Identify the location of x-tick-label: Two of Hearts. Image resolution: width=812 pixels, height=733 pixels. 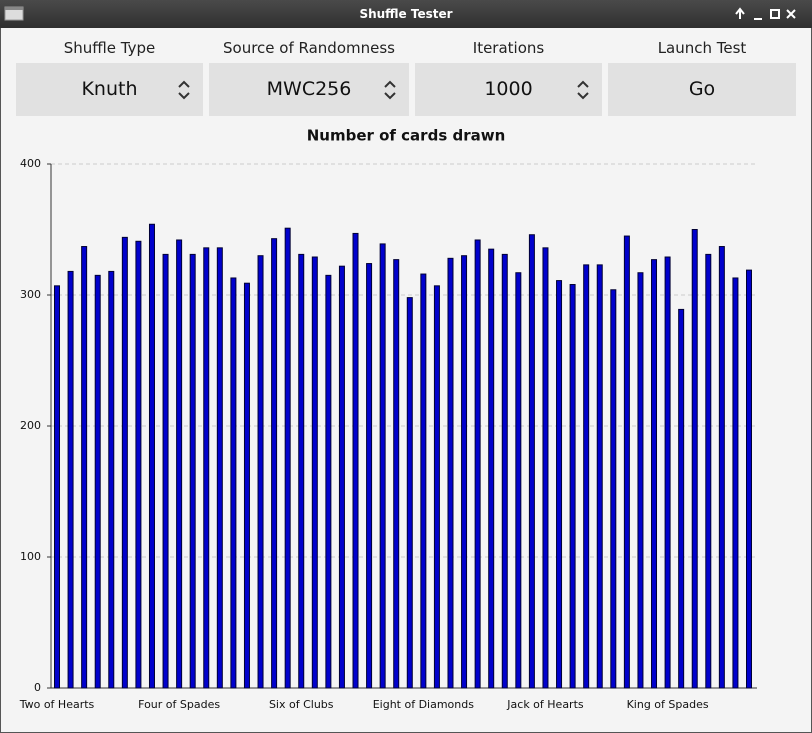
(57, 704).